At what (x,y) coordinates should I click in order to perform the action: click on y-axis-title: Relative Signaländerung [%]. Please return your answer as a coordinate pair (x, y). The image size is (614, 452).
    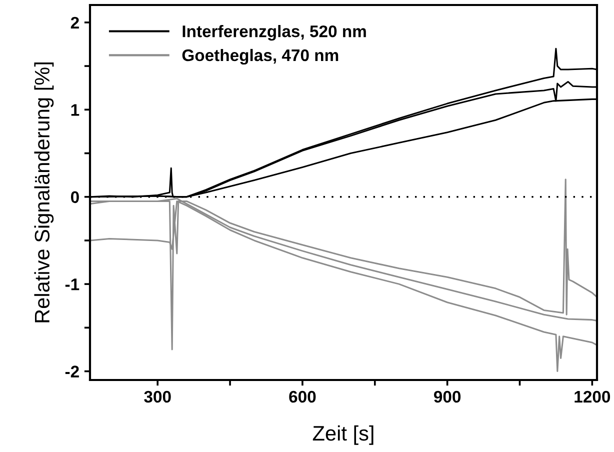
    Looking at the image, I should click on (44, 192).